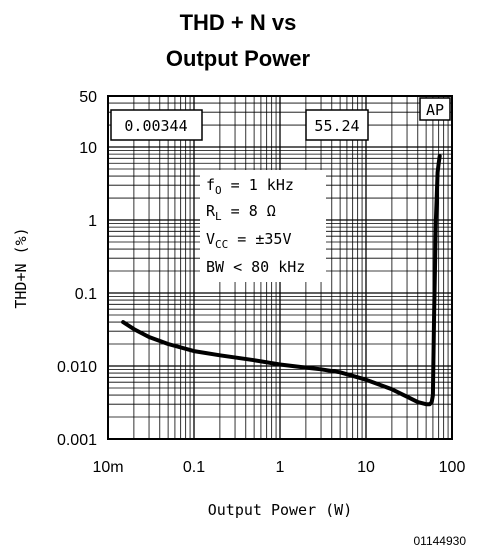  I want to click on y-tick-label: 0.1, so click(86, 294).